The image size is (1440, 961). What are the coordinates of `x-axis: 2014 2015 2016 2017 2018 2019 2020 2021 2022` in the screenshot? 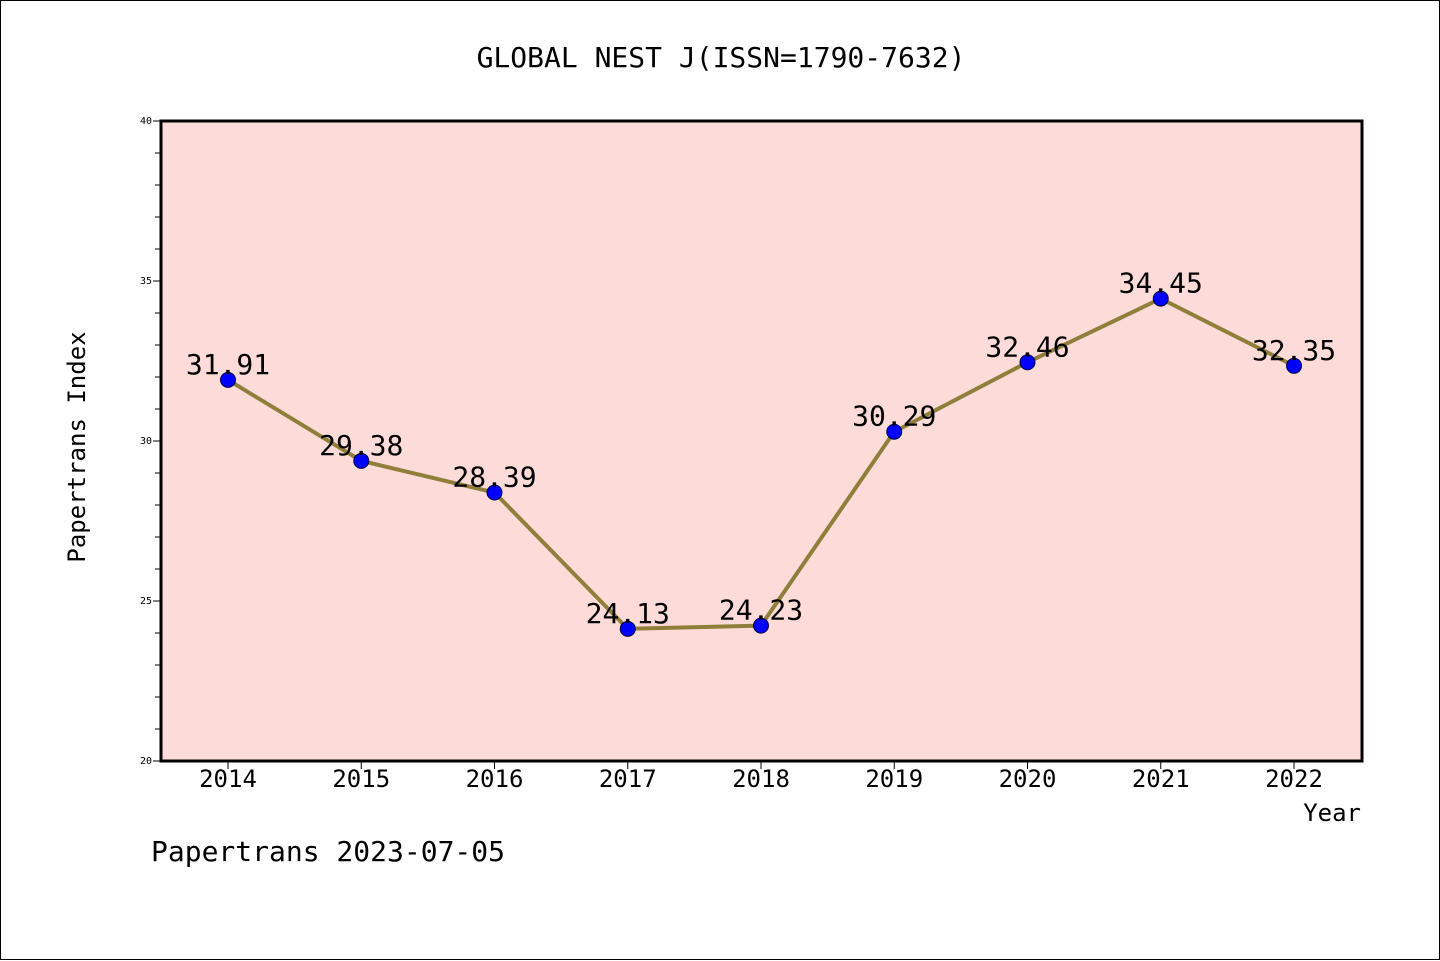 It's located at (761, 777).